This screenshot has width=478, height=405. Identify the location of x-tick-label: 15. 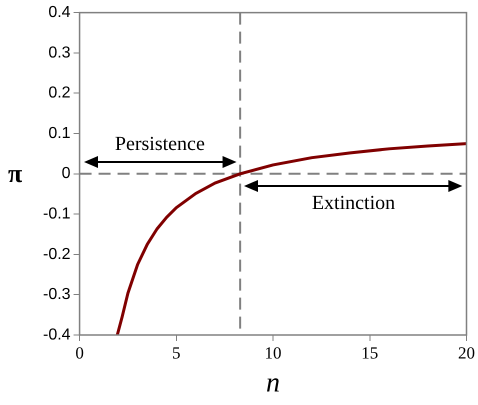
(369, 353).